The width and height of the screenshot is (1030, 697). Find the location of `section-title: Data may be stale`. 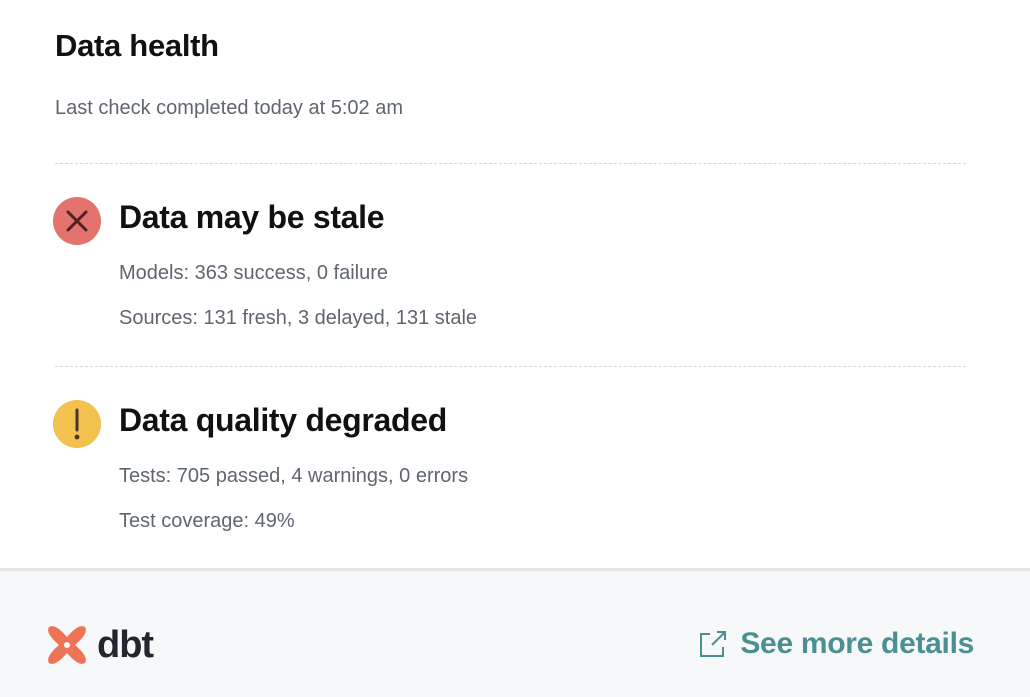

section-title: Data may be stale is located at coordinates (252, 217).